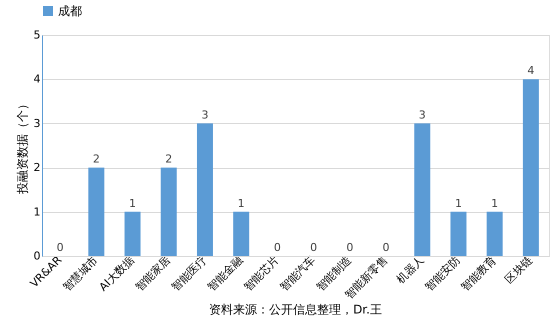  Describe the element at coordinates (530, 71) in the screenshot. I see `data-label: 4` at that location.